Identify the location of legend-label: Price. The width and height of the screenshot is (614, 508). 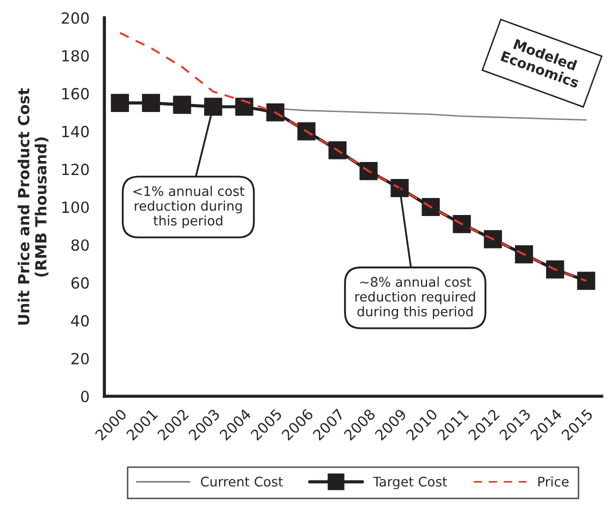
(553, 481).